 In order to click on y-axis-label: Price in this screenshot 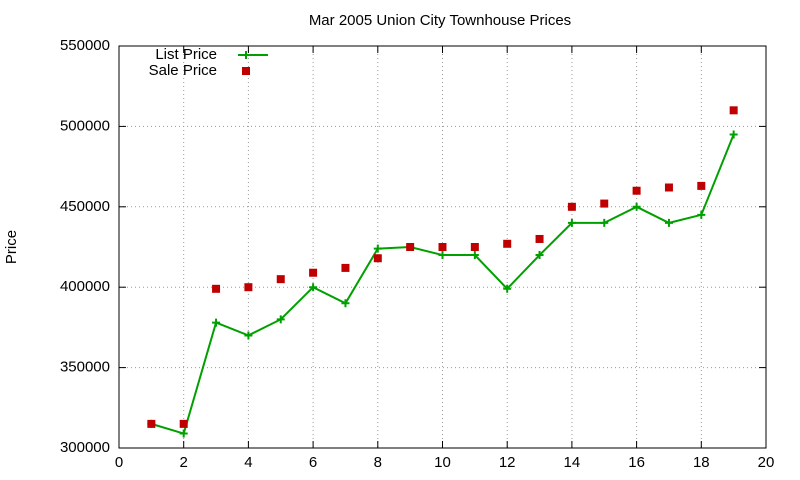, I will do `click(11, 247)`.